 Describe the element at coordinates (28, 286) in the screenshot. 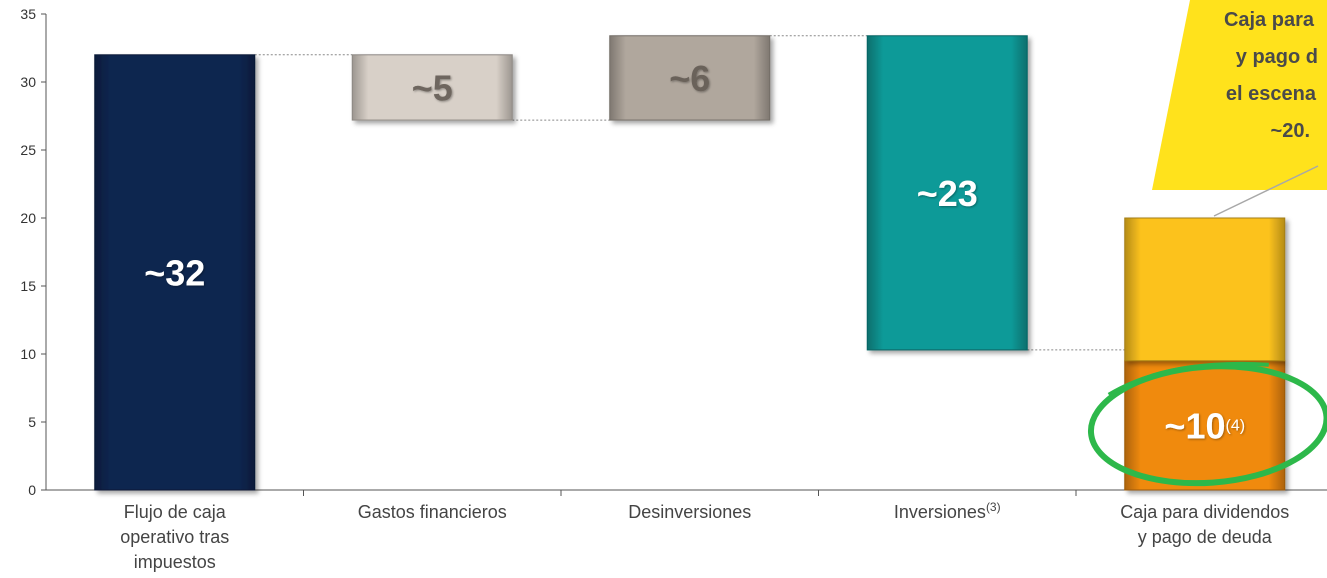

I see `y-tick-label: 15` at that location.